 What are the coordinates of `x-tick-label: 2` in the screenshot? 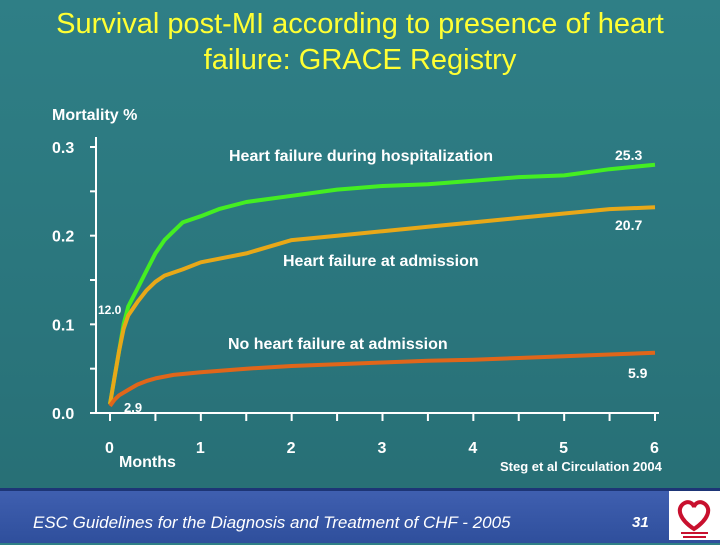 It's located at (291, 448).